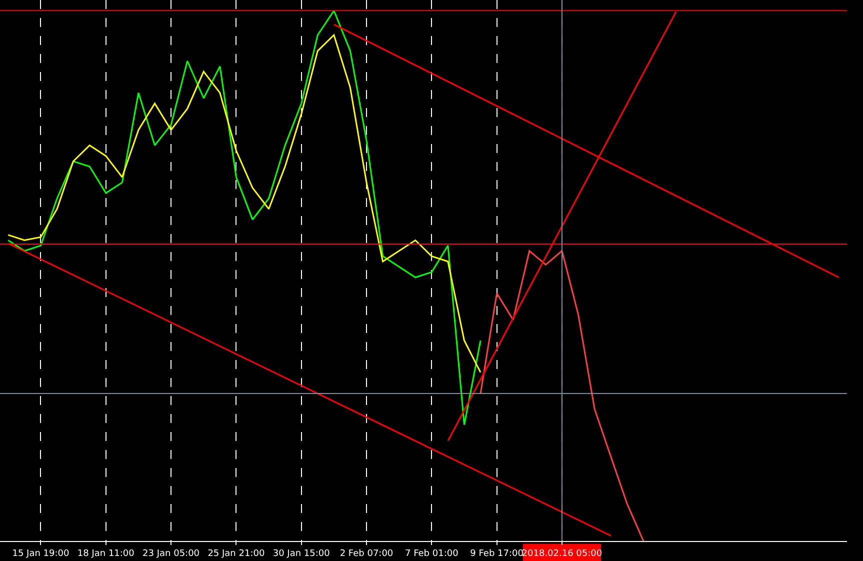 Image resolution: width=863 pixels, height=561 pixels. I want to click on x-tick-label: 2 Feb 07:00, so click(367, 553).